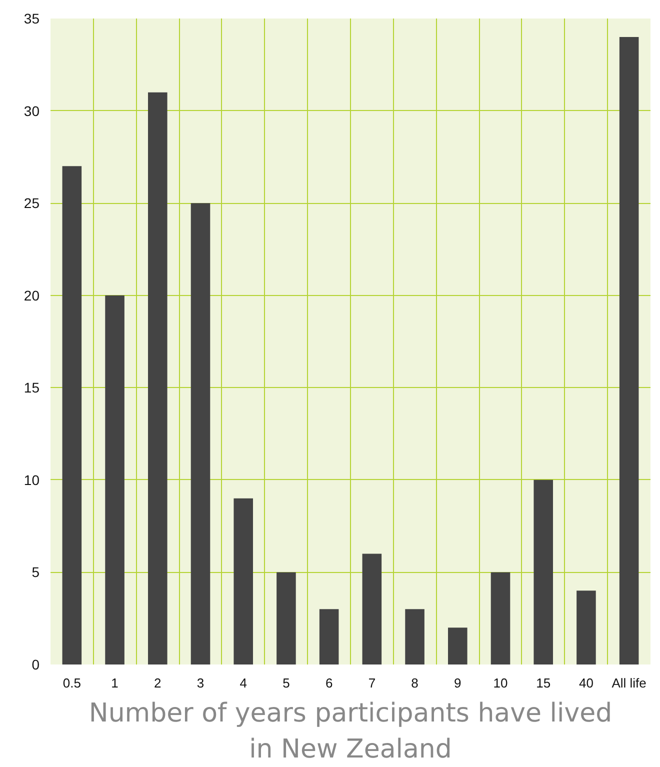  I want to click on x-tick-label: 5, so click(286, 683).